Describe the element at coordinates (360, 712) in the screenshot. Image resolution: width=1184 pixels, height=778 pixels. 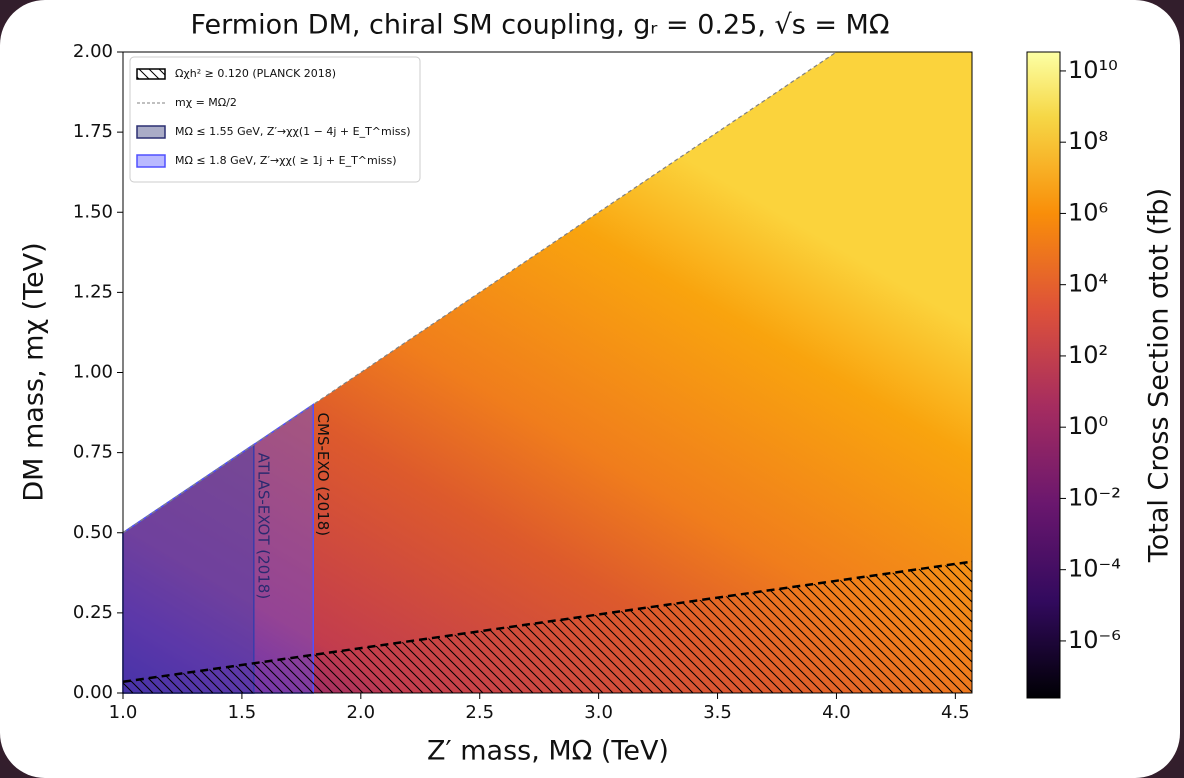
I see `x-tick-label: 2.0` at that location.